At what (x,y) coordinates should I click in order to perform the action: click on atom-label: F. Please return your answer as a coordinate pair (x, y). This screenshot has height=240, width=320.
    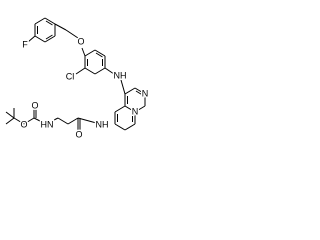
    Looking at the image, I should click on (25, 44).